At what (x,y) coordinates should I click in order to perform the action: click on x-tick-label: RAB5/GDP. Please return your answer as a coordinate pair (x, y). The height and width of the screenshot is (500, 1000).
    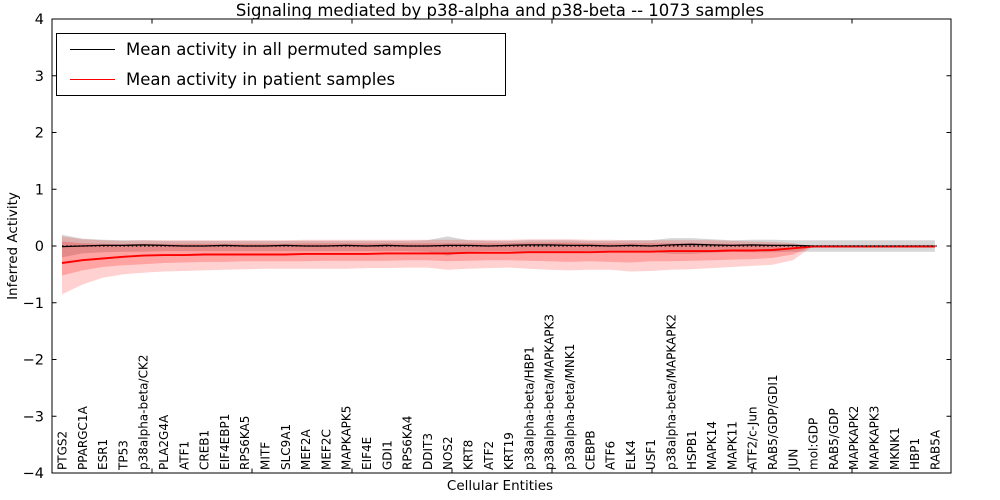
    Looking at the image, I should click on (834, 439).